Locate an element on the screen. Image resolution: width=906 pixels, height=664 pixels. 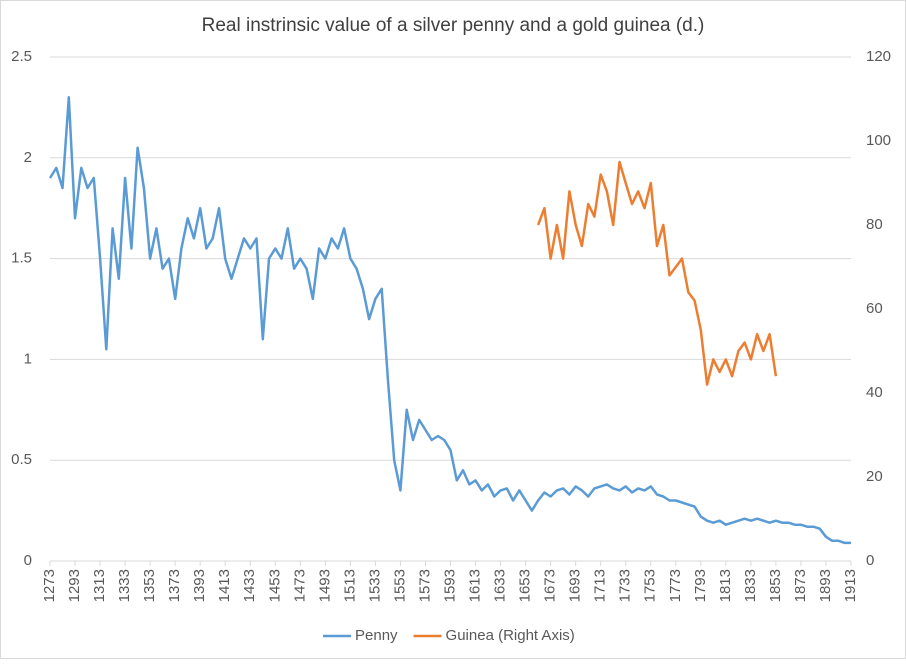
y2-tick-label: 20 is located at coordinates (874, 476).